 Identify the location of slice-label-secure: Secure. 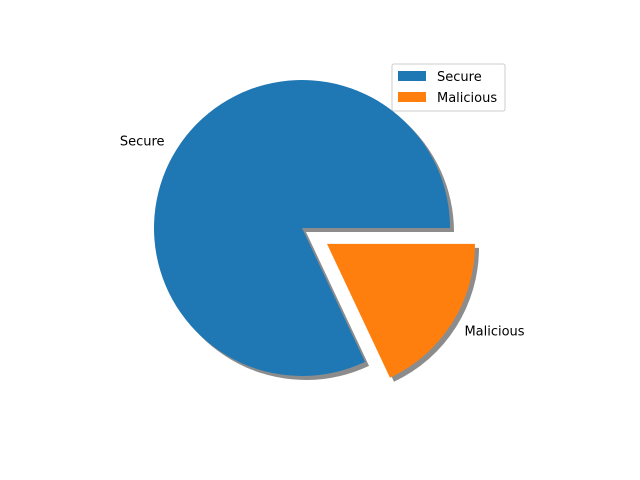
(142, 141).